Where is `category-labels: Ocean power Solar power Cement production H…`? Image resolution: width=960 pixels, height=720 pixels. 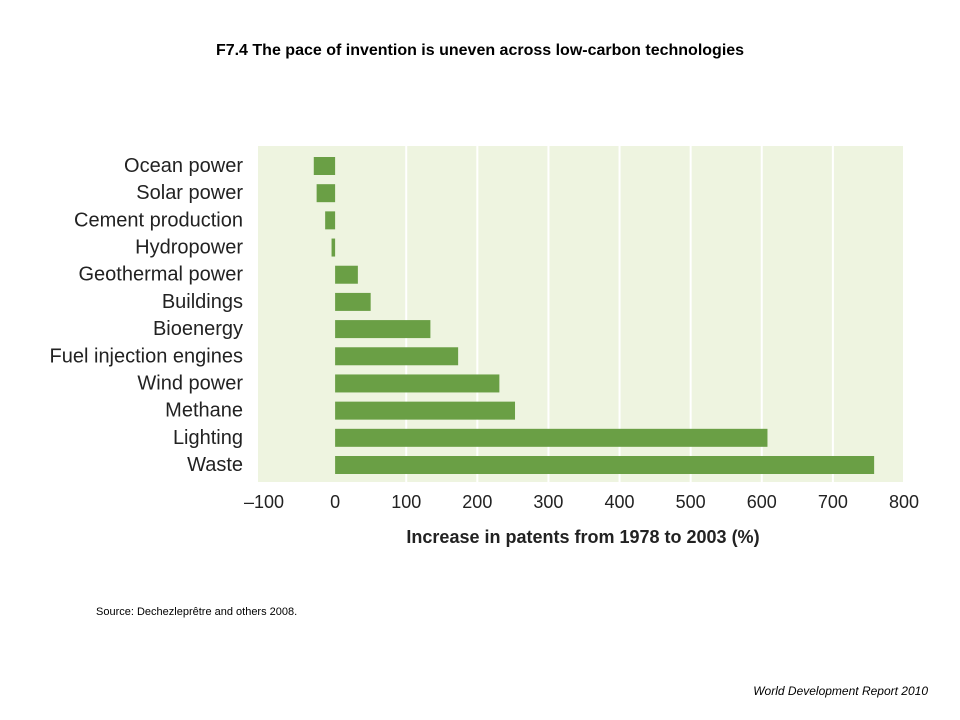
category-labels: Ocean power Solar power Cement production H… is located at coordinates (147, 315).